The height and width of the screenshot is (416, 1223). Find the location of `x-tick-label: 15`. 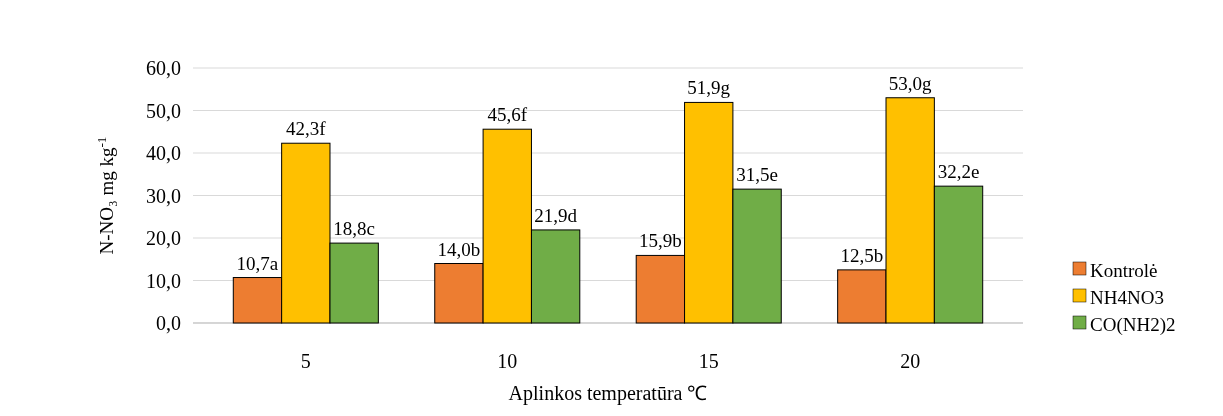

x-tick-label: 15 is located at coordinates (708, 361).